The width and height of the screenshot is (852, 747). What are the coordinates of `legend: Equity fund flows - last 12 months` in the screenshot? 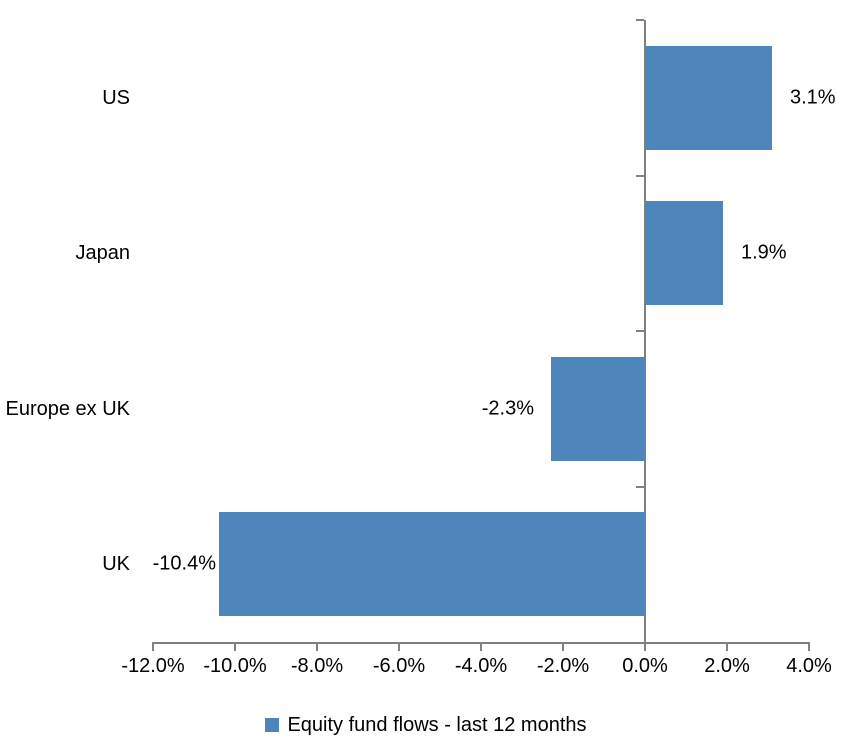 It's located at (426, 725).